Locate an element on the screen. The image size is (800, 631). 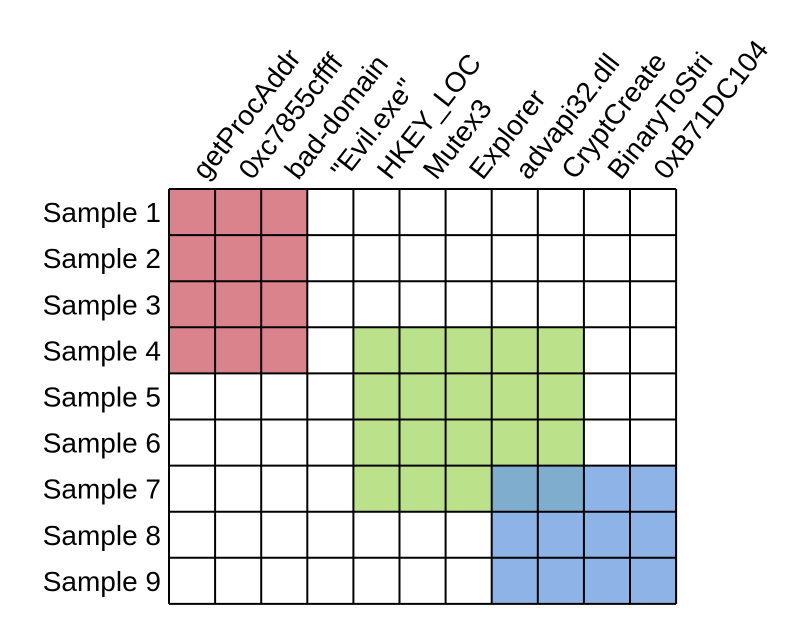
row-label: Sample 3 is located at coordinates (102, 304).